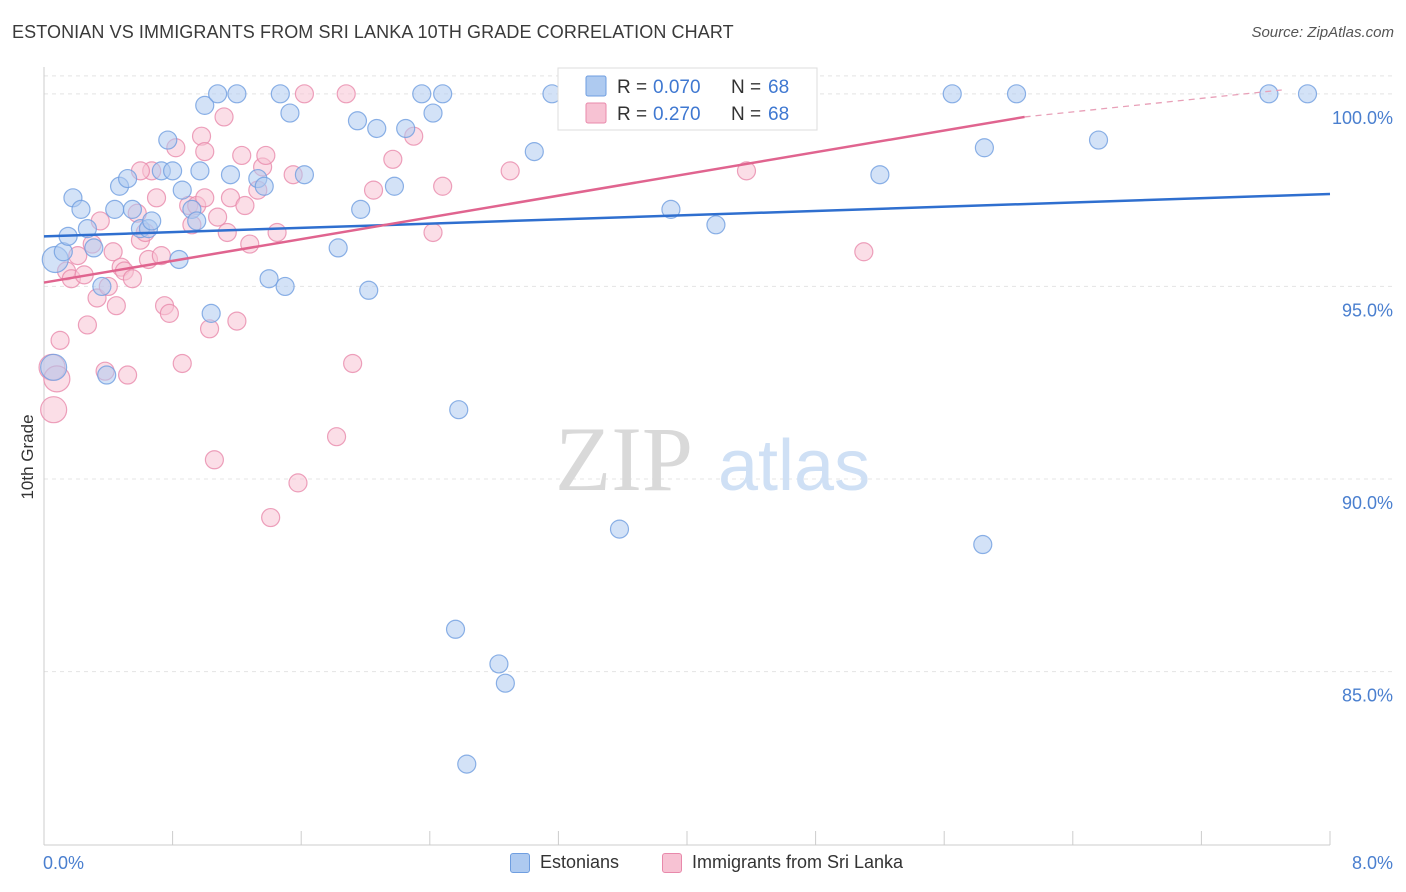 Image resolution: width=1406 pixels, height=892 pixels. What do you see at coordinates (534, 199) in the screenshot?
I see `trend-sri-lanka` at bounding box center [534, 199].